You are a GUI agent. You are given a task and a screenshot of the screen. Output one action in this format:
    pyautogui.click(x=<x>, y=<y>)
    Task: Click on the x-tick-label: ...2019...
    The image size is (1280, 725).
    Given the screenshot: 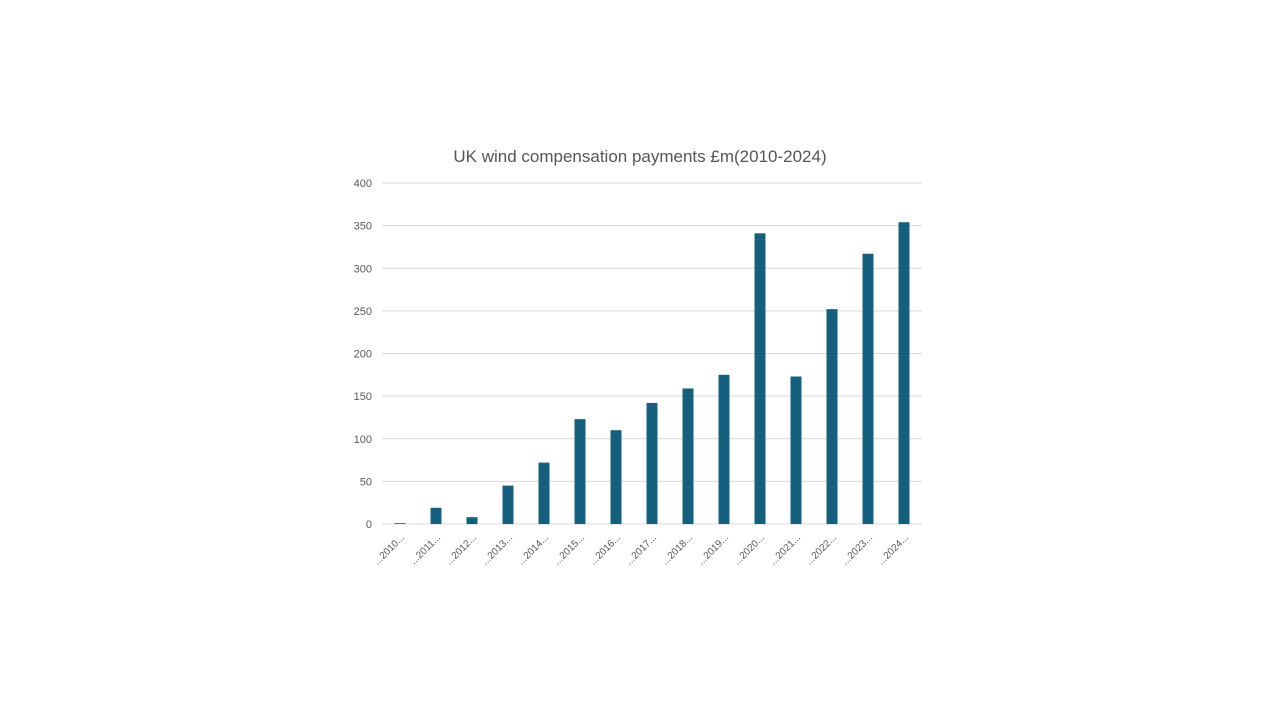 What is the action you would take?
    pyautogui.click(x=713, y=549)
    